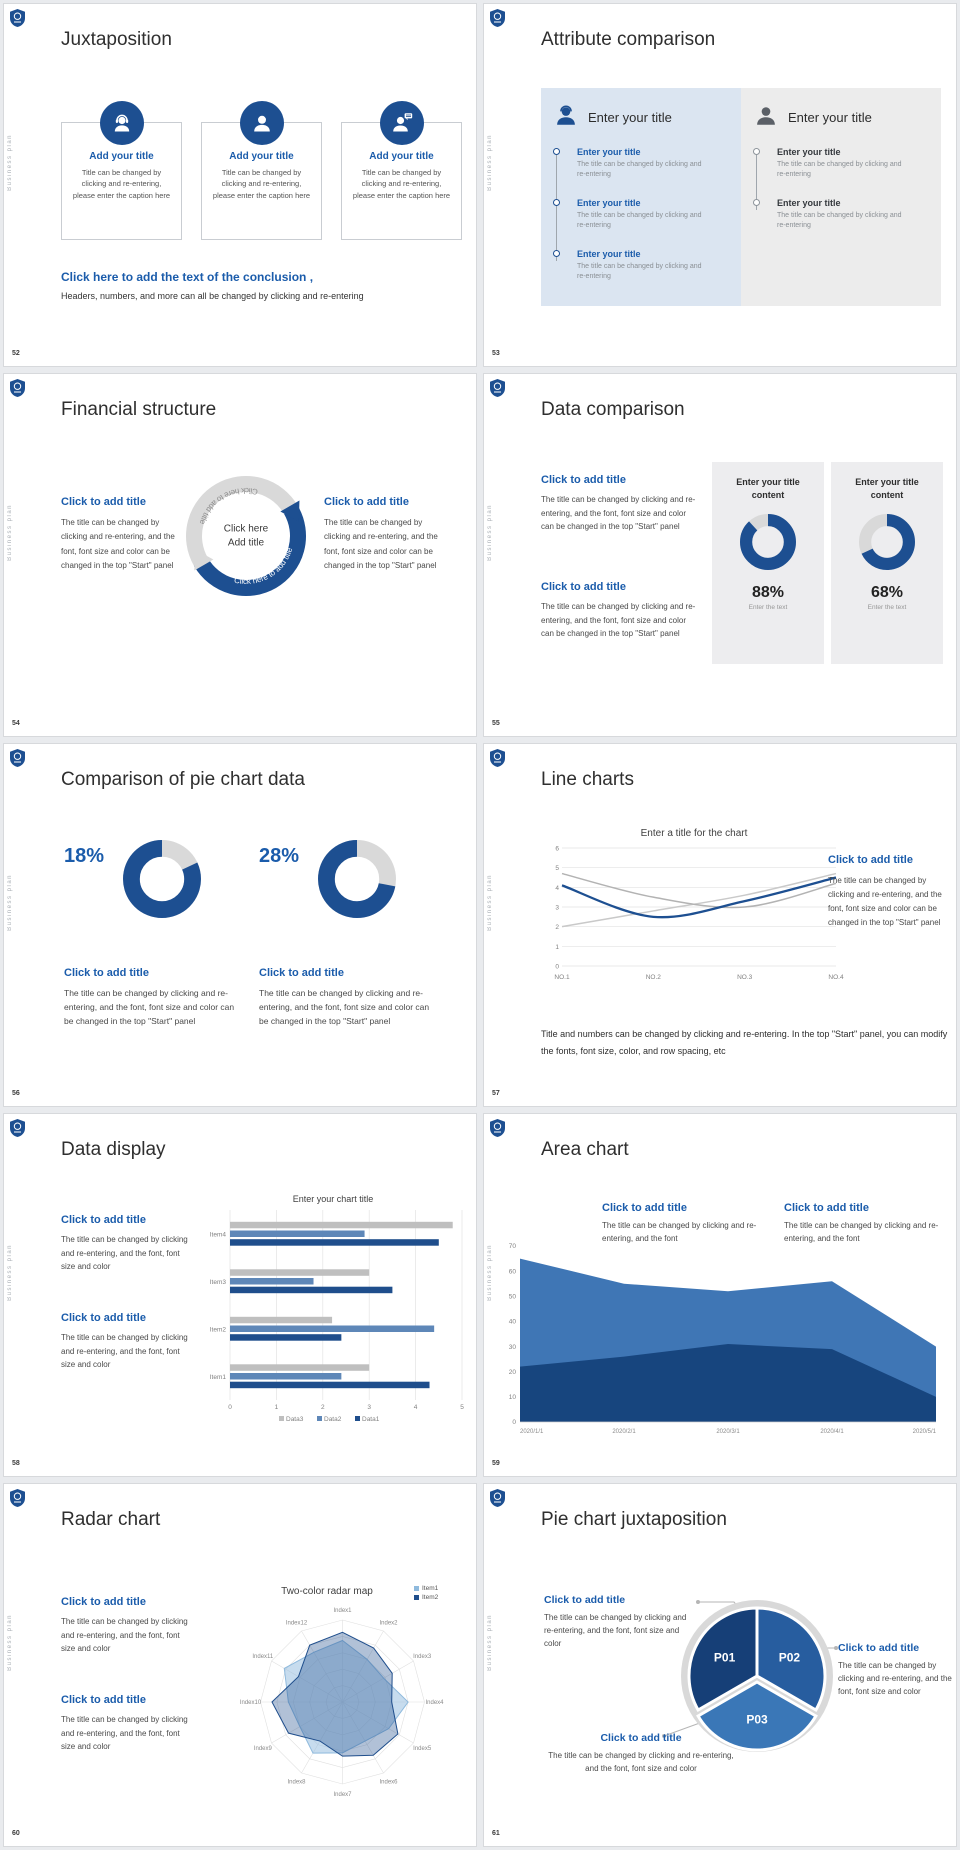 This screenshot has width=960, height=1850. What do you see at coordinates (768, 593) in the screenshot?
I see `percentage-value: 88%` at bounding box center [768, 593].